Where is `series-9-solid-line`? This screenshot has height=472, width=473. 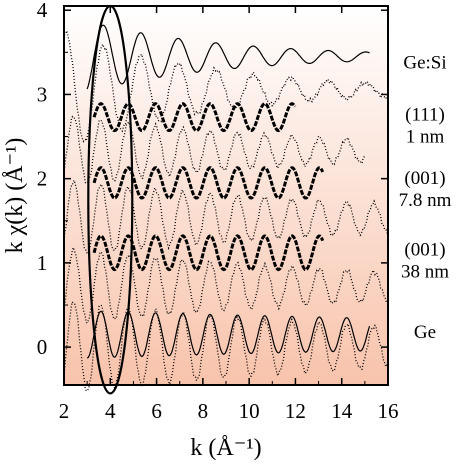
series-9-solid-line is located at coordinates (228, 334).